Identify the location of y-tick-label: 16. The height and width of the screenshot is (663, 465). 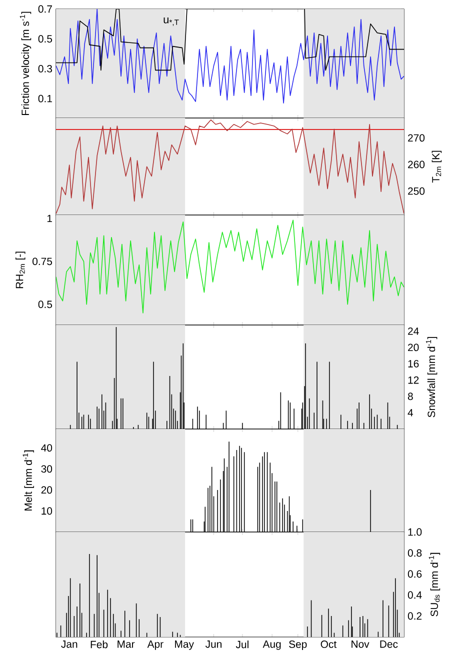
(413, 364).